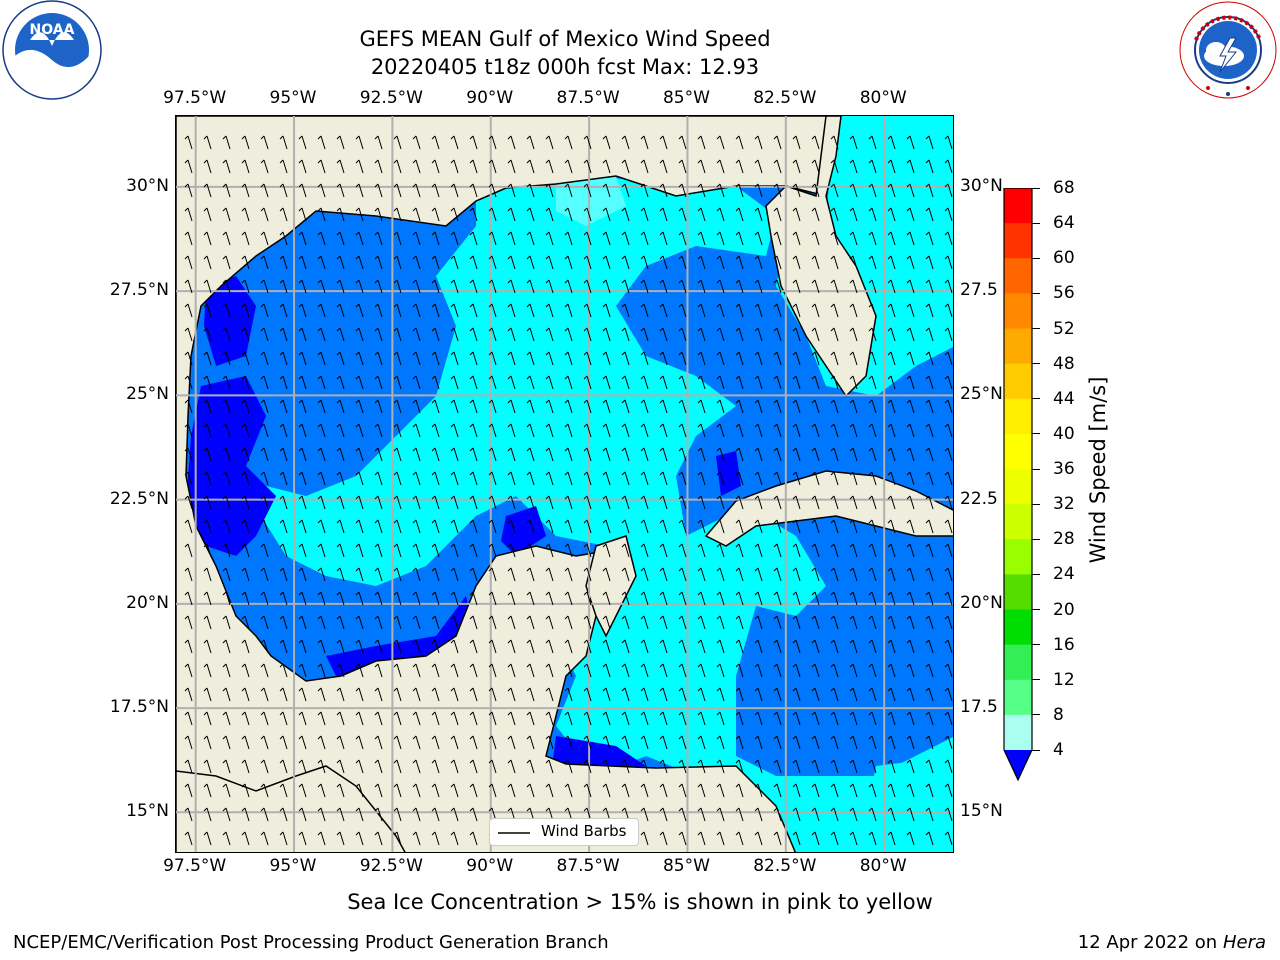 Image resolution: width=1280 pixels, height=960 pixels. What do you see at coordinates (1064, 328) in the screenshot?
I see `colorbar-tick-label: 52` at bounding box center [1064, 328].